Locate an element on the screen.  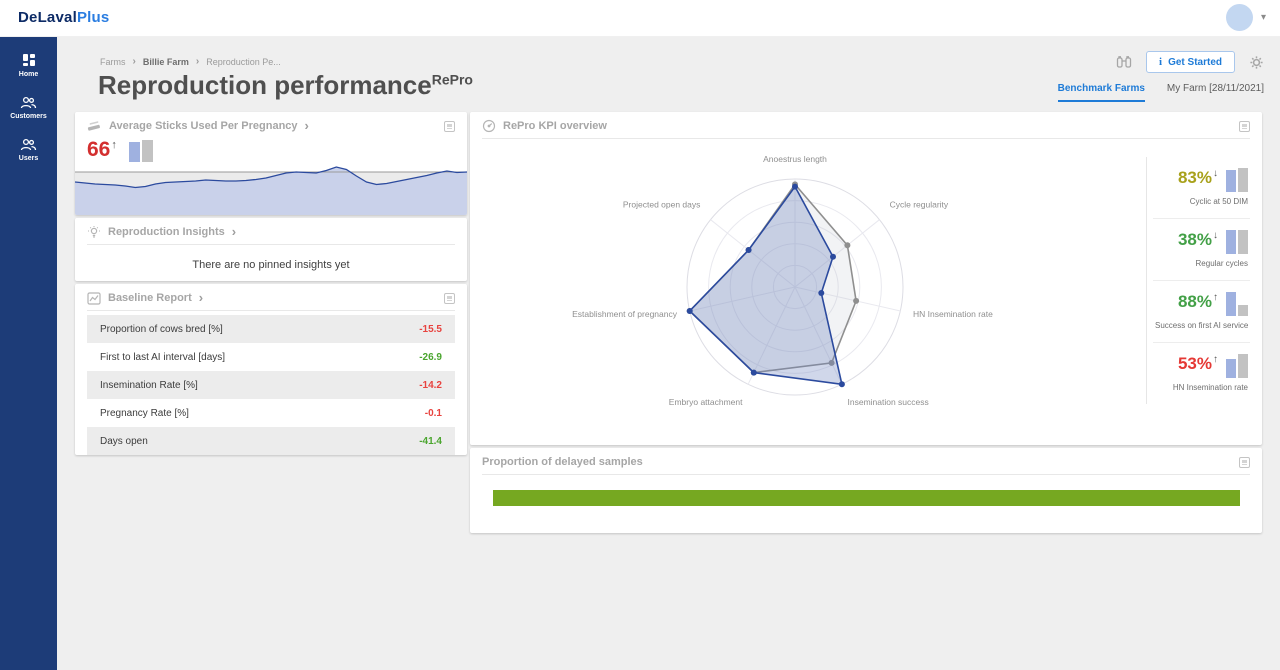
widget-header: Baseline Report › is located at coordinates (271, 297).